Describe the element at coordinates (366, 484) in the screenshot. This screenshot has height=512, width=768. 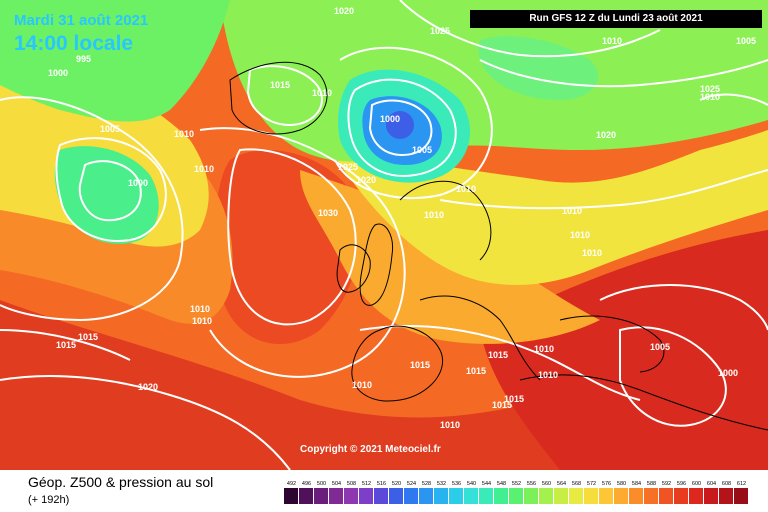
I see `scale-tick-label: 512` at that location.